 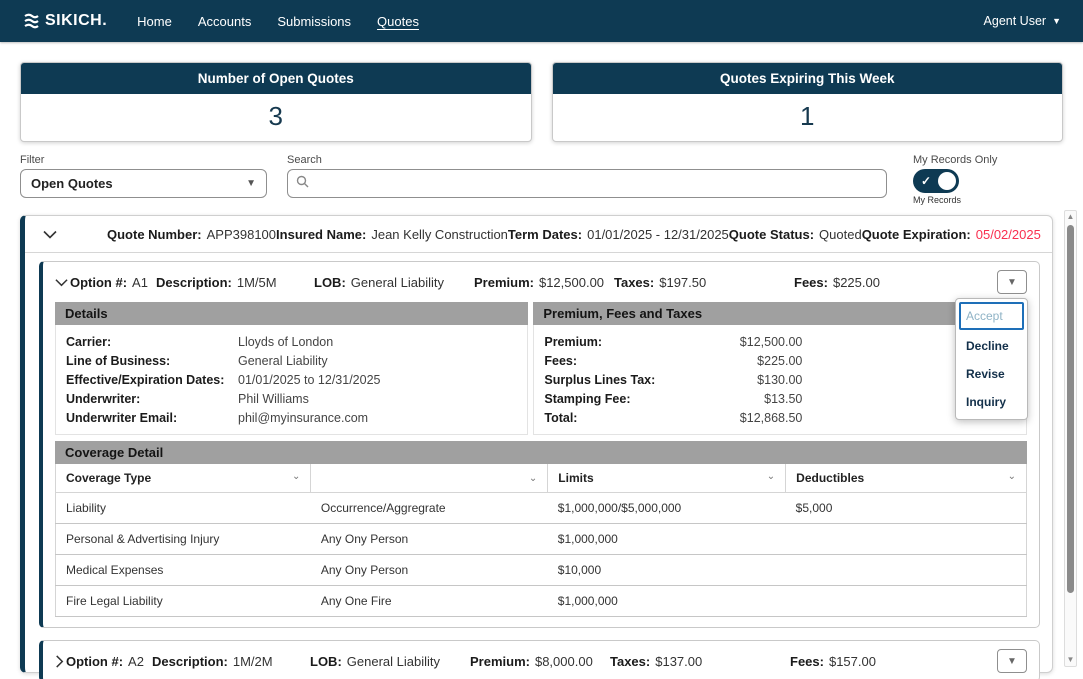 What do you see at coordinates (397, 282) in the screenshot?
I see `option-lob-value: General Liability` at bounding box center [397, 282].